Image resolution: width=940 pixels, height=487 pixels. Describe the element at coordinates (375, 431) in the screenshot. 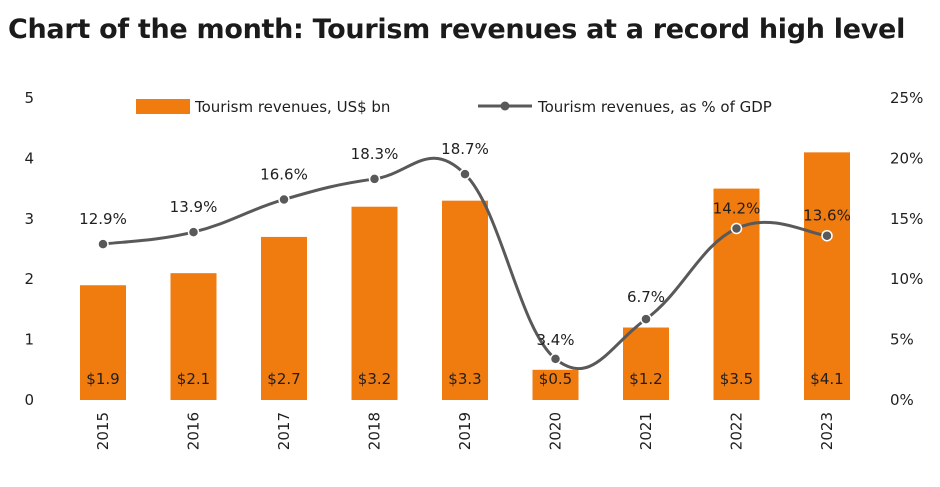

I see `x-axis-label-2018: 2018` at that location.